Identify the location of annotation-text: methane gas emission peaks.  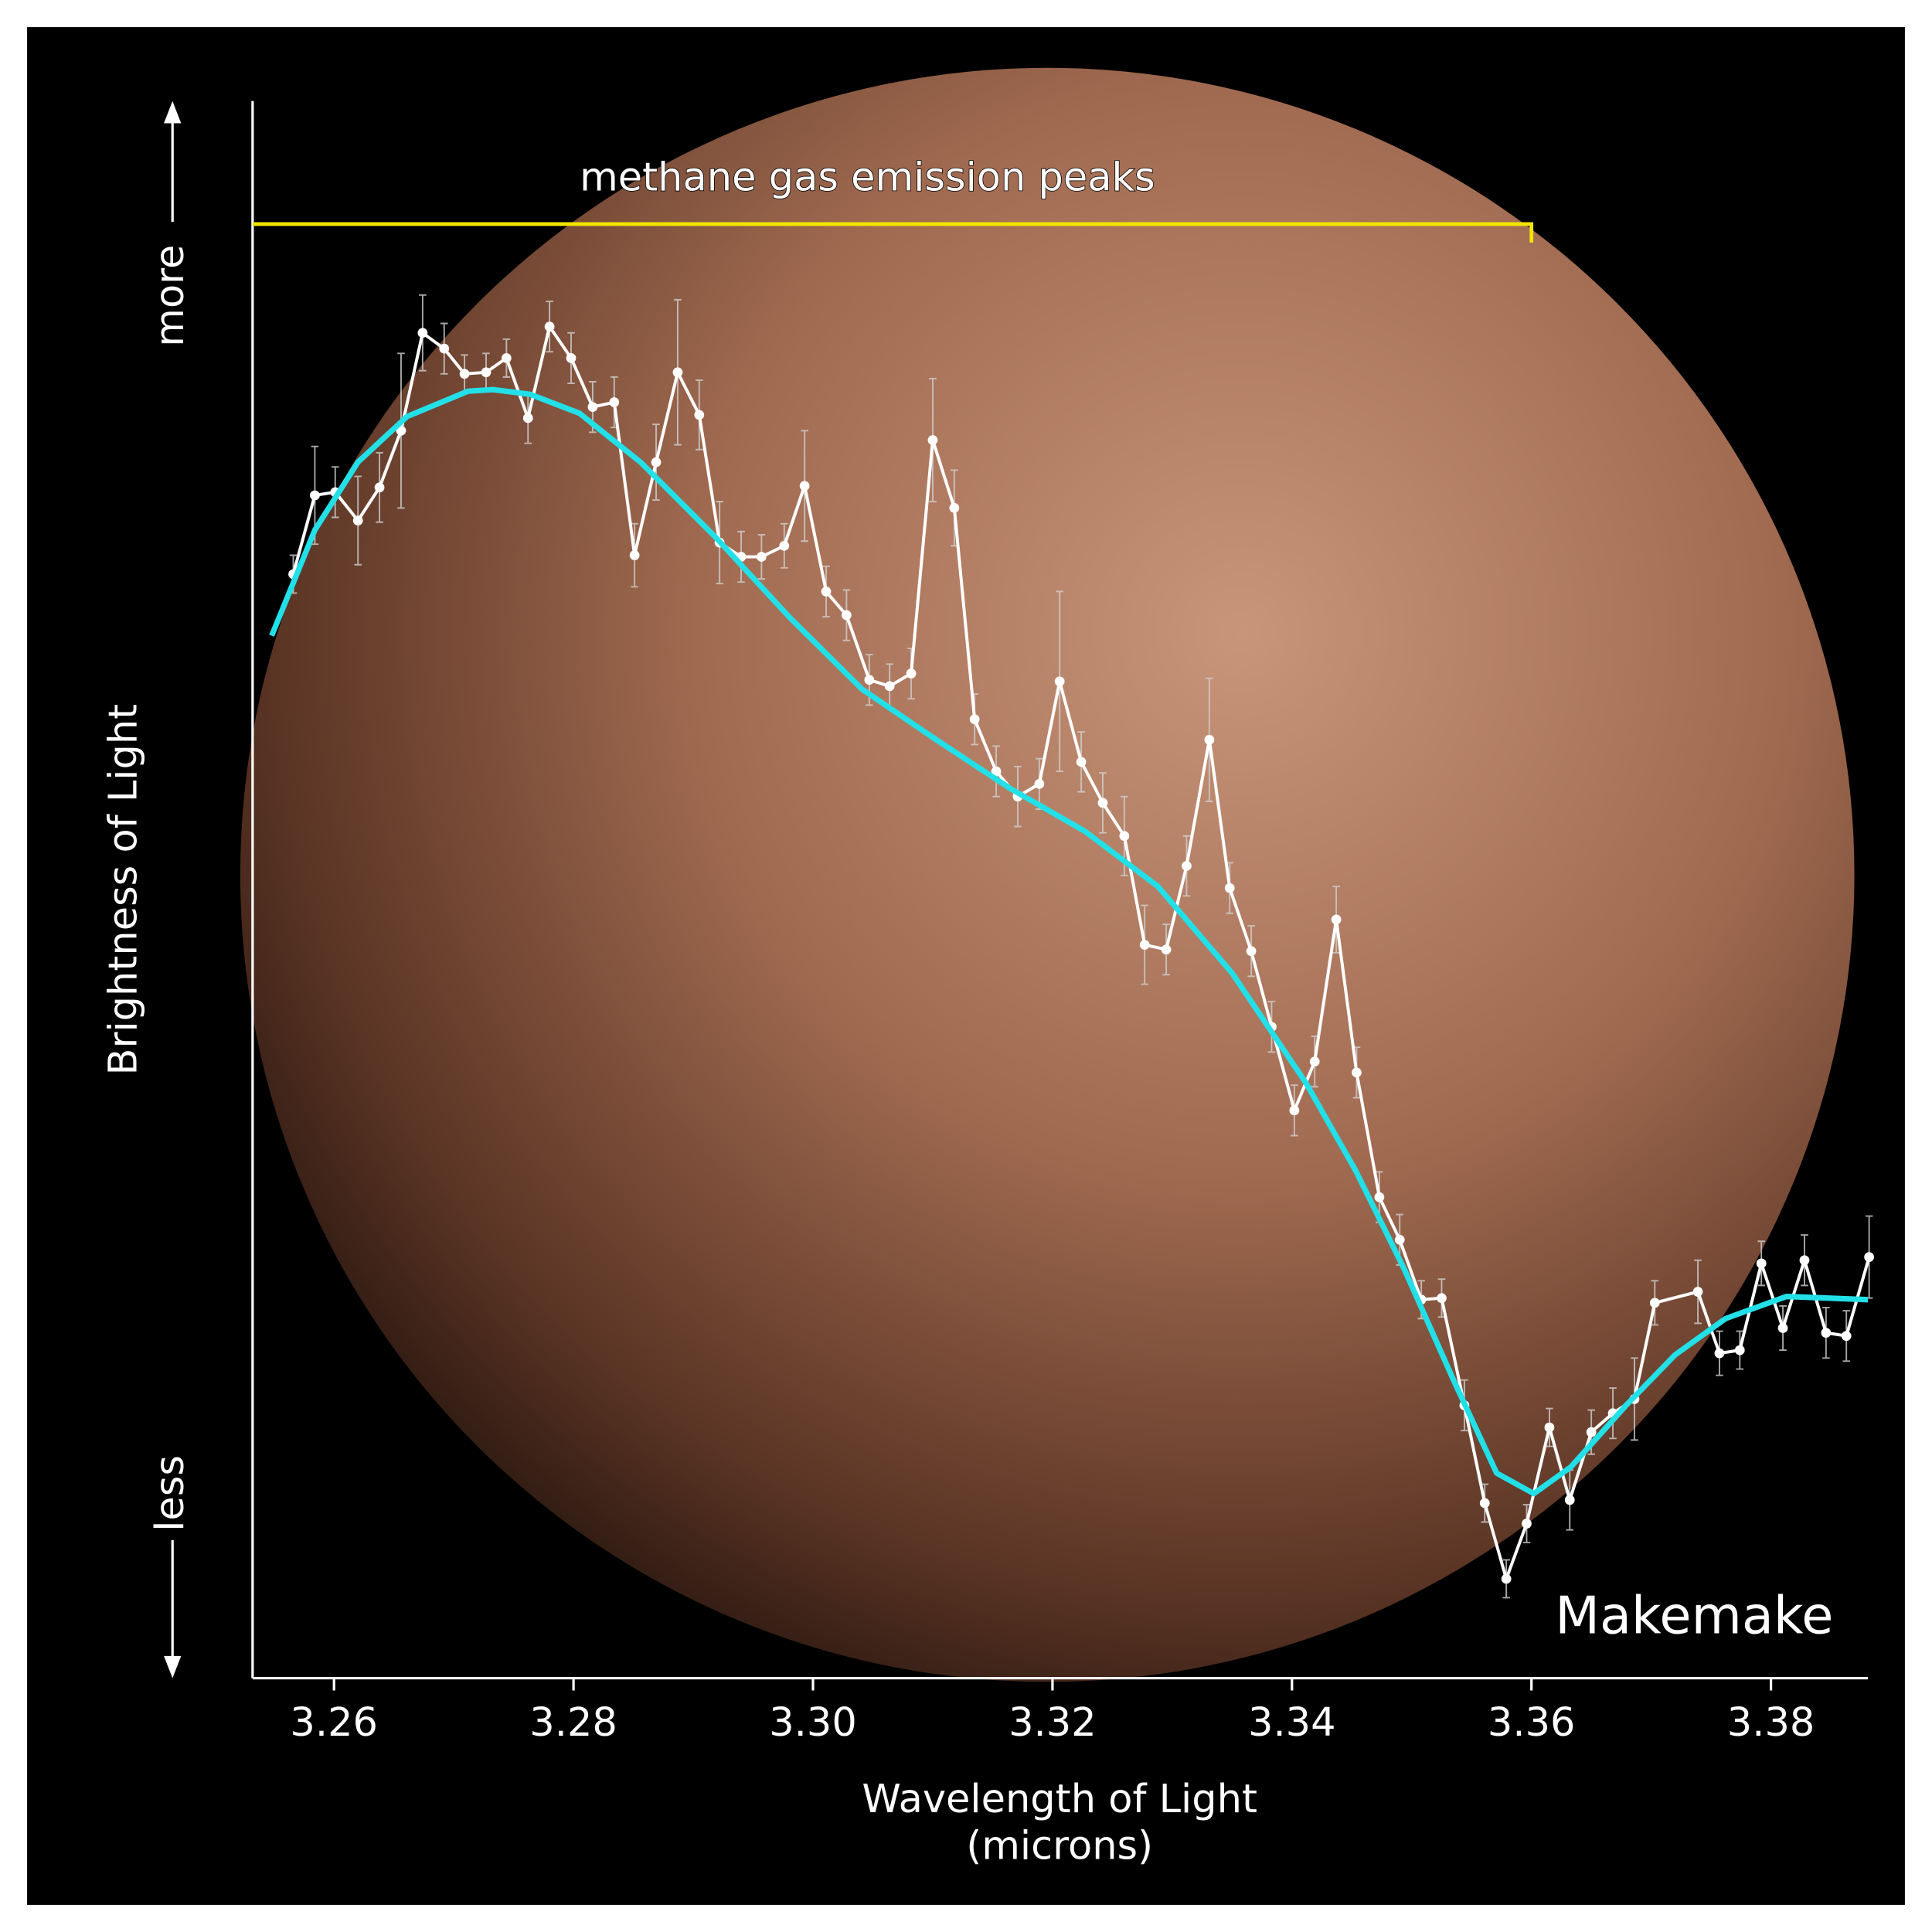
(868, 178).